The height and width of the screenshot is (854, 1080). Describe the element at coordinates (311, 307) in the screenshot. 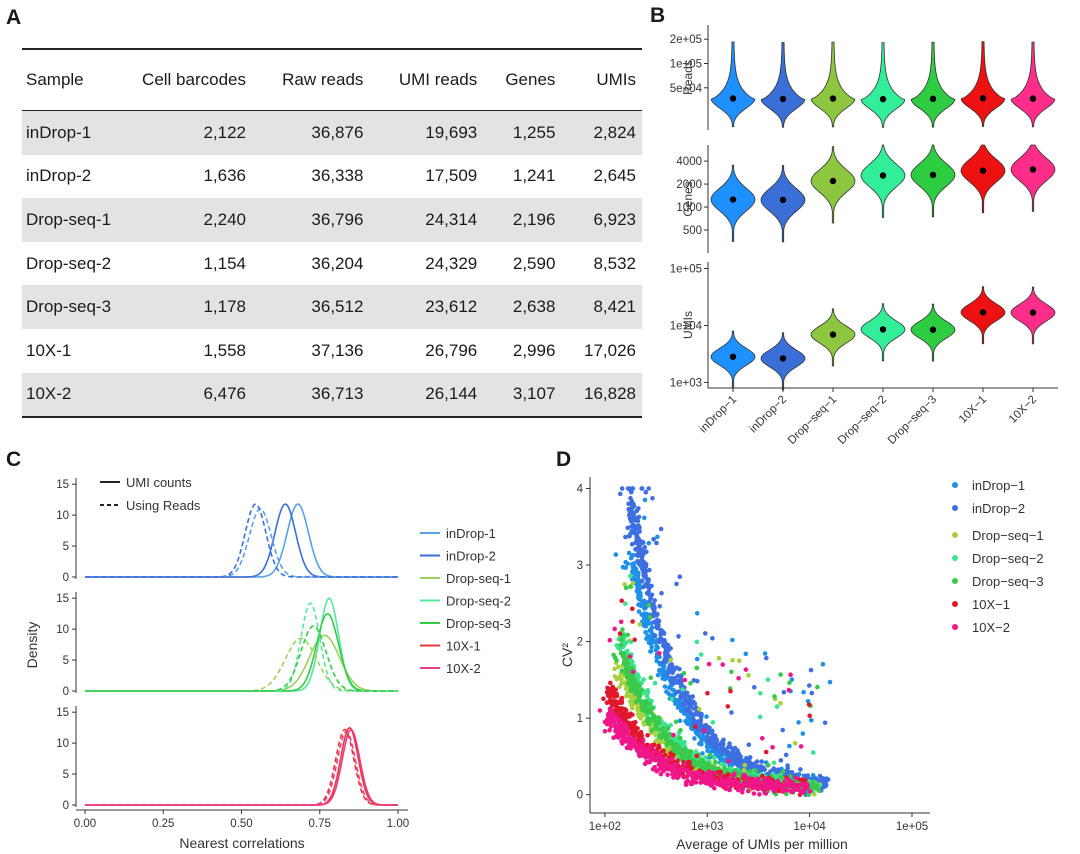

I see `table-cell: 36,512` at that location.